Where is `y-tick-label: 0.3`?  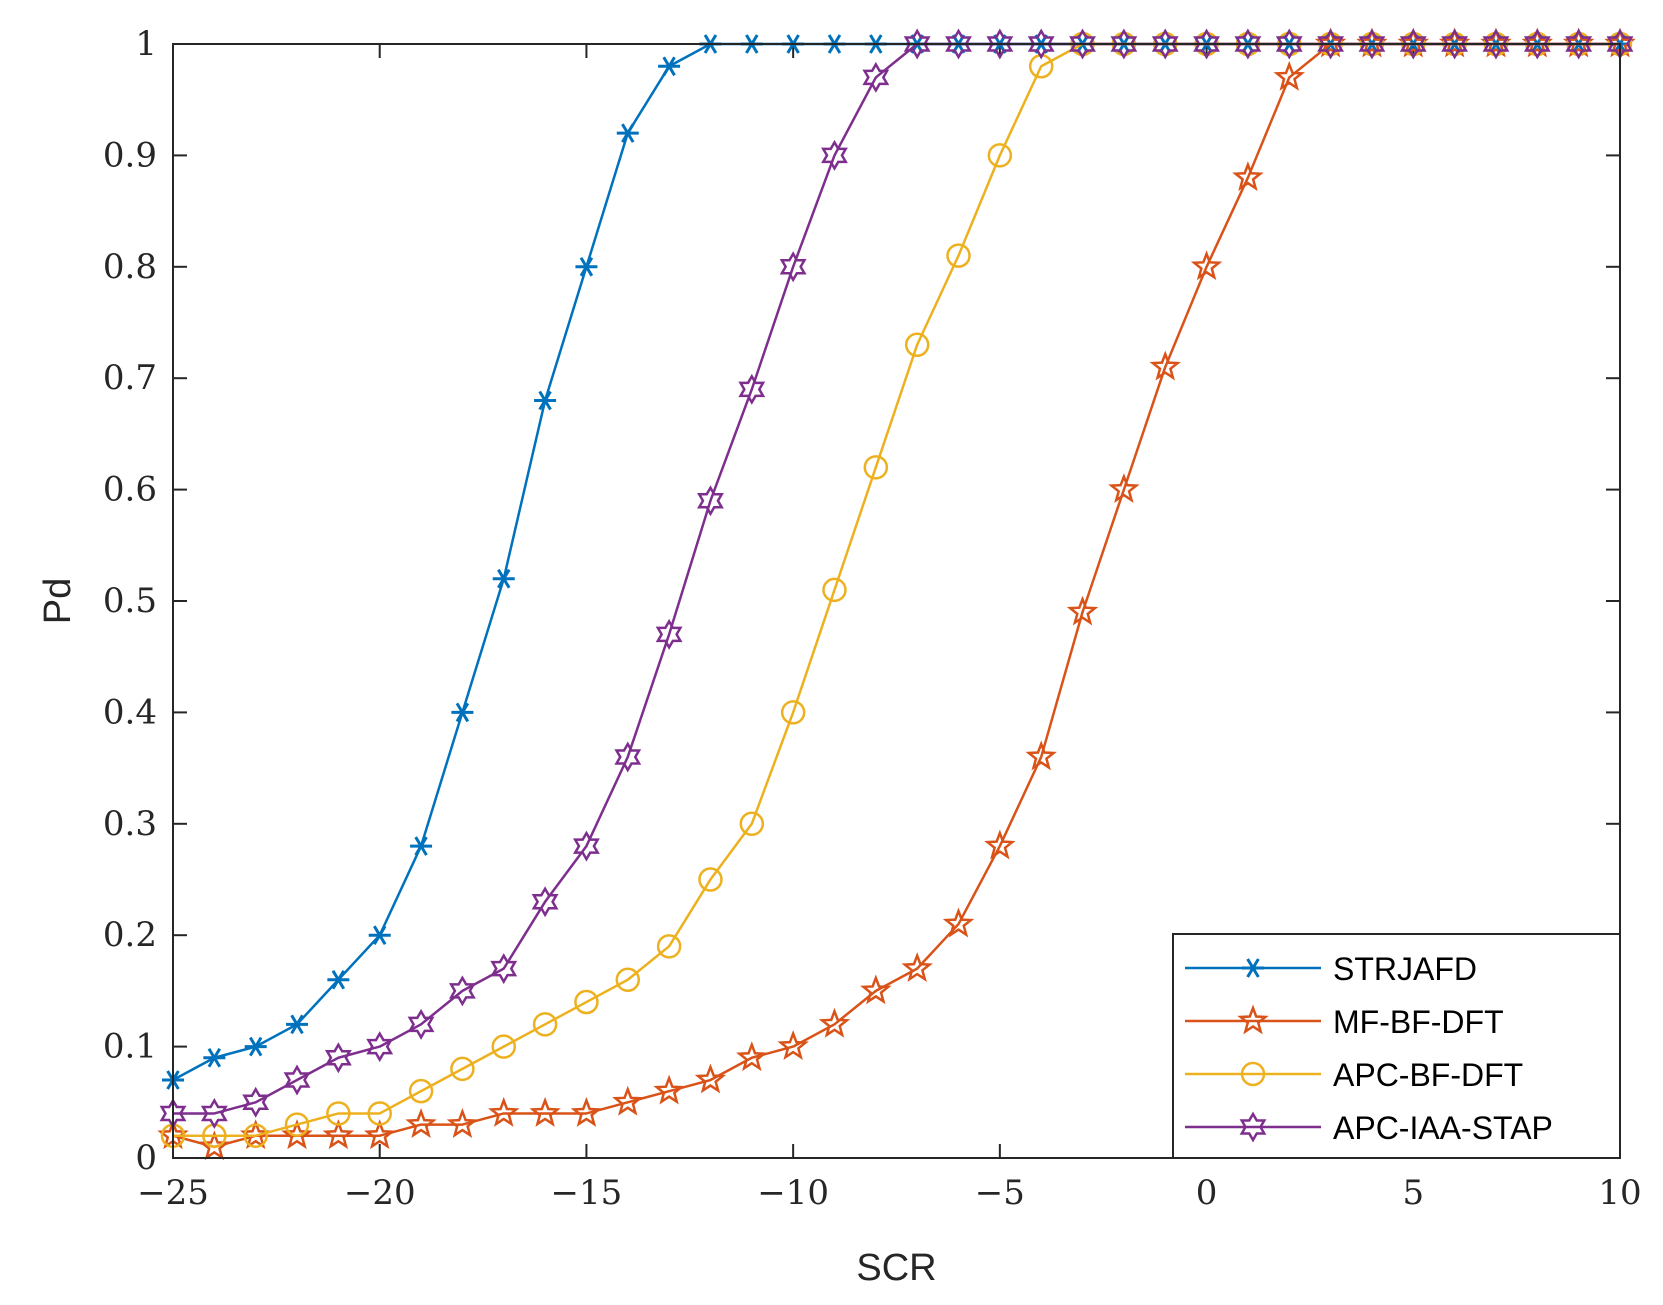
y-tick-label: 0.3 is located at coordinates (130, 824).